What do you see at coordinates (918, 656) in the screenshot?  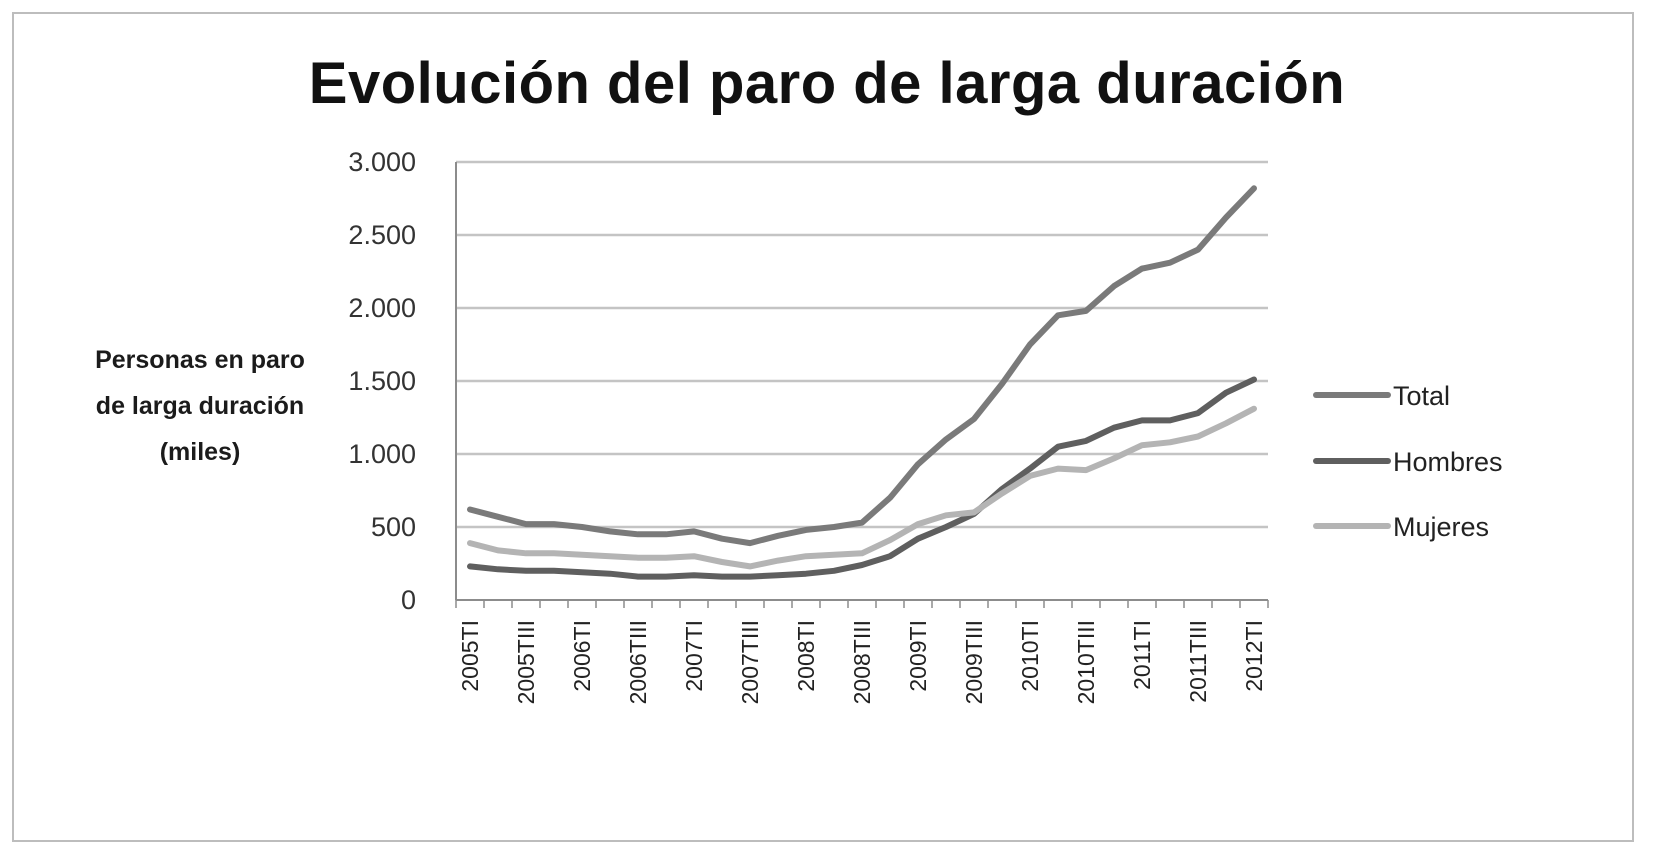 I see `x-tick-label: 2009TI` at bounding box center [918, 656].